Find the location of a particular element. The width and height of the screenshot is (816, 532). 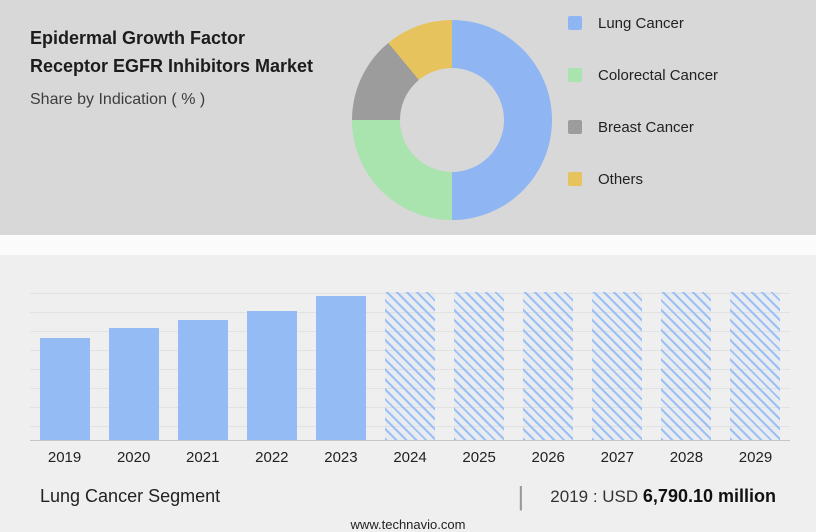

bar-2022 is located at coordinates (271, 375).